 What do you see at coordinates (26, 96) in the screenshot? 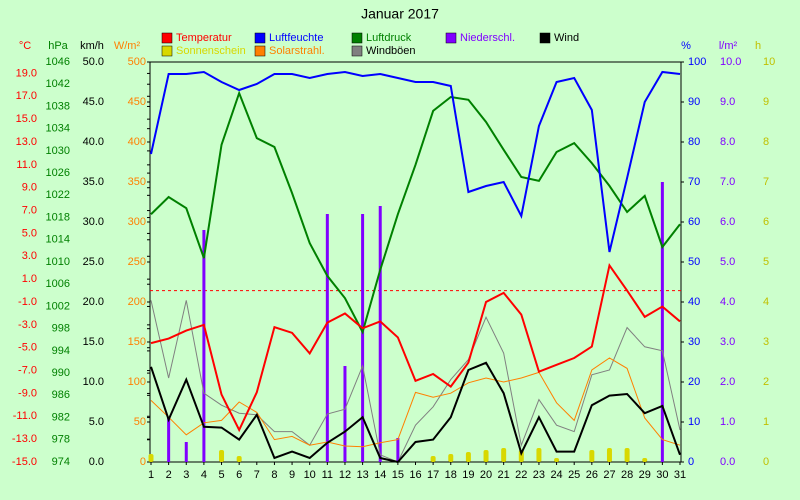
I see `y-tick-label: 17.0` at bounding box center [26, 96].